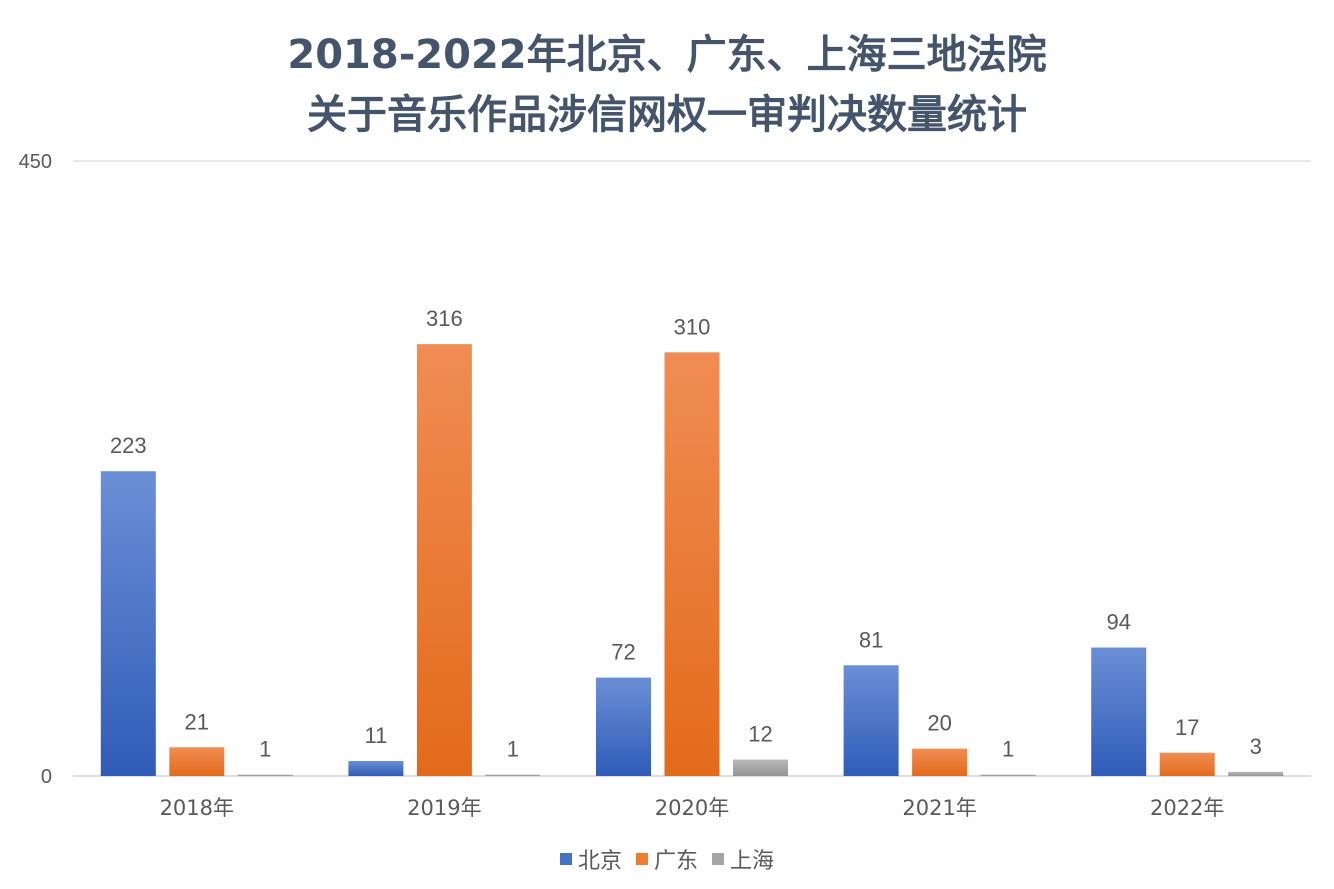  Describe the element at coordinates (667, 55) in the screenshot. I see `chart-title-line-1: 2018-2022年北京、广东、上海三地法院` at that location.